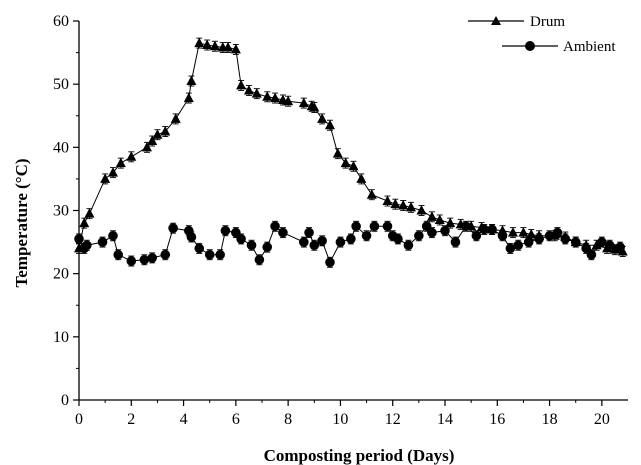 This screenshot has width=641, height=465. I want to click on x-tick-label: 0, so click(79, 419).